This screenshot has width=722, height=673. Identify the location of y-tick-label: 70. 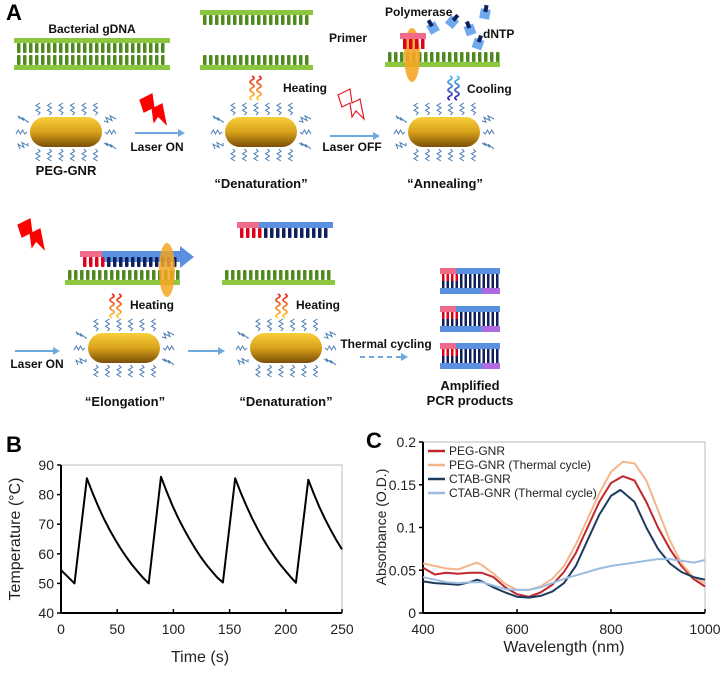
(46, 524).